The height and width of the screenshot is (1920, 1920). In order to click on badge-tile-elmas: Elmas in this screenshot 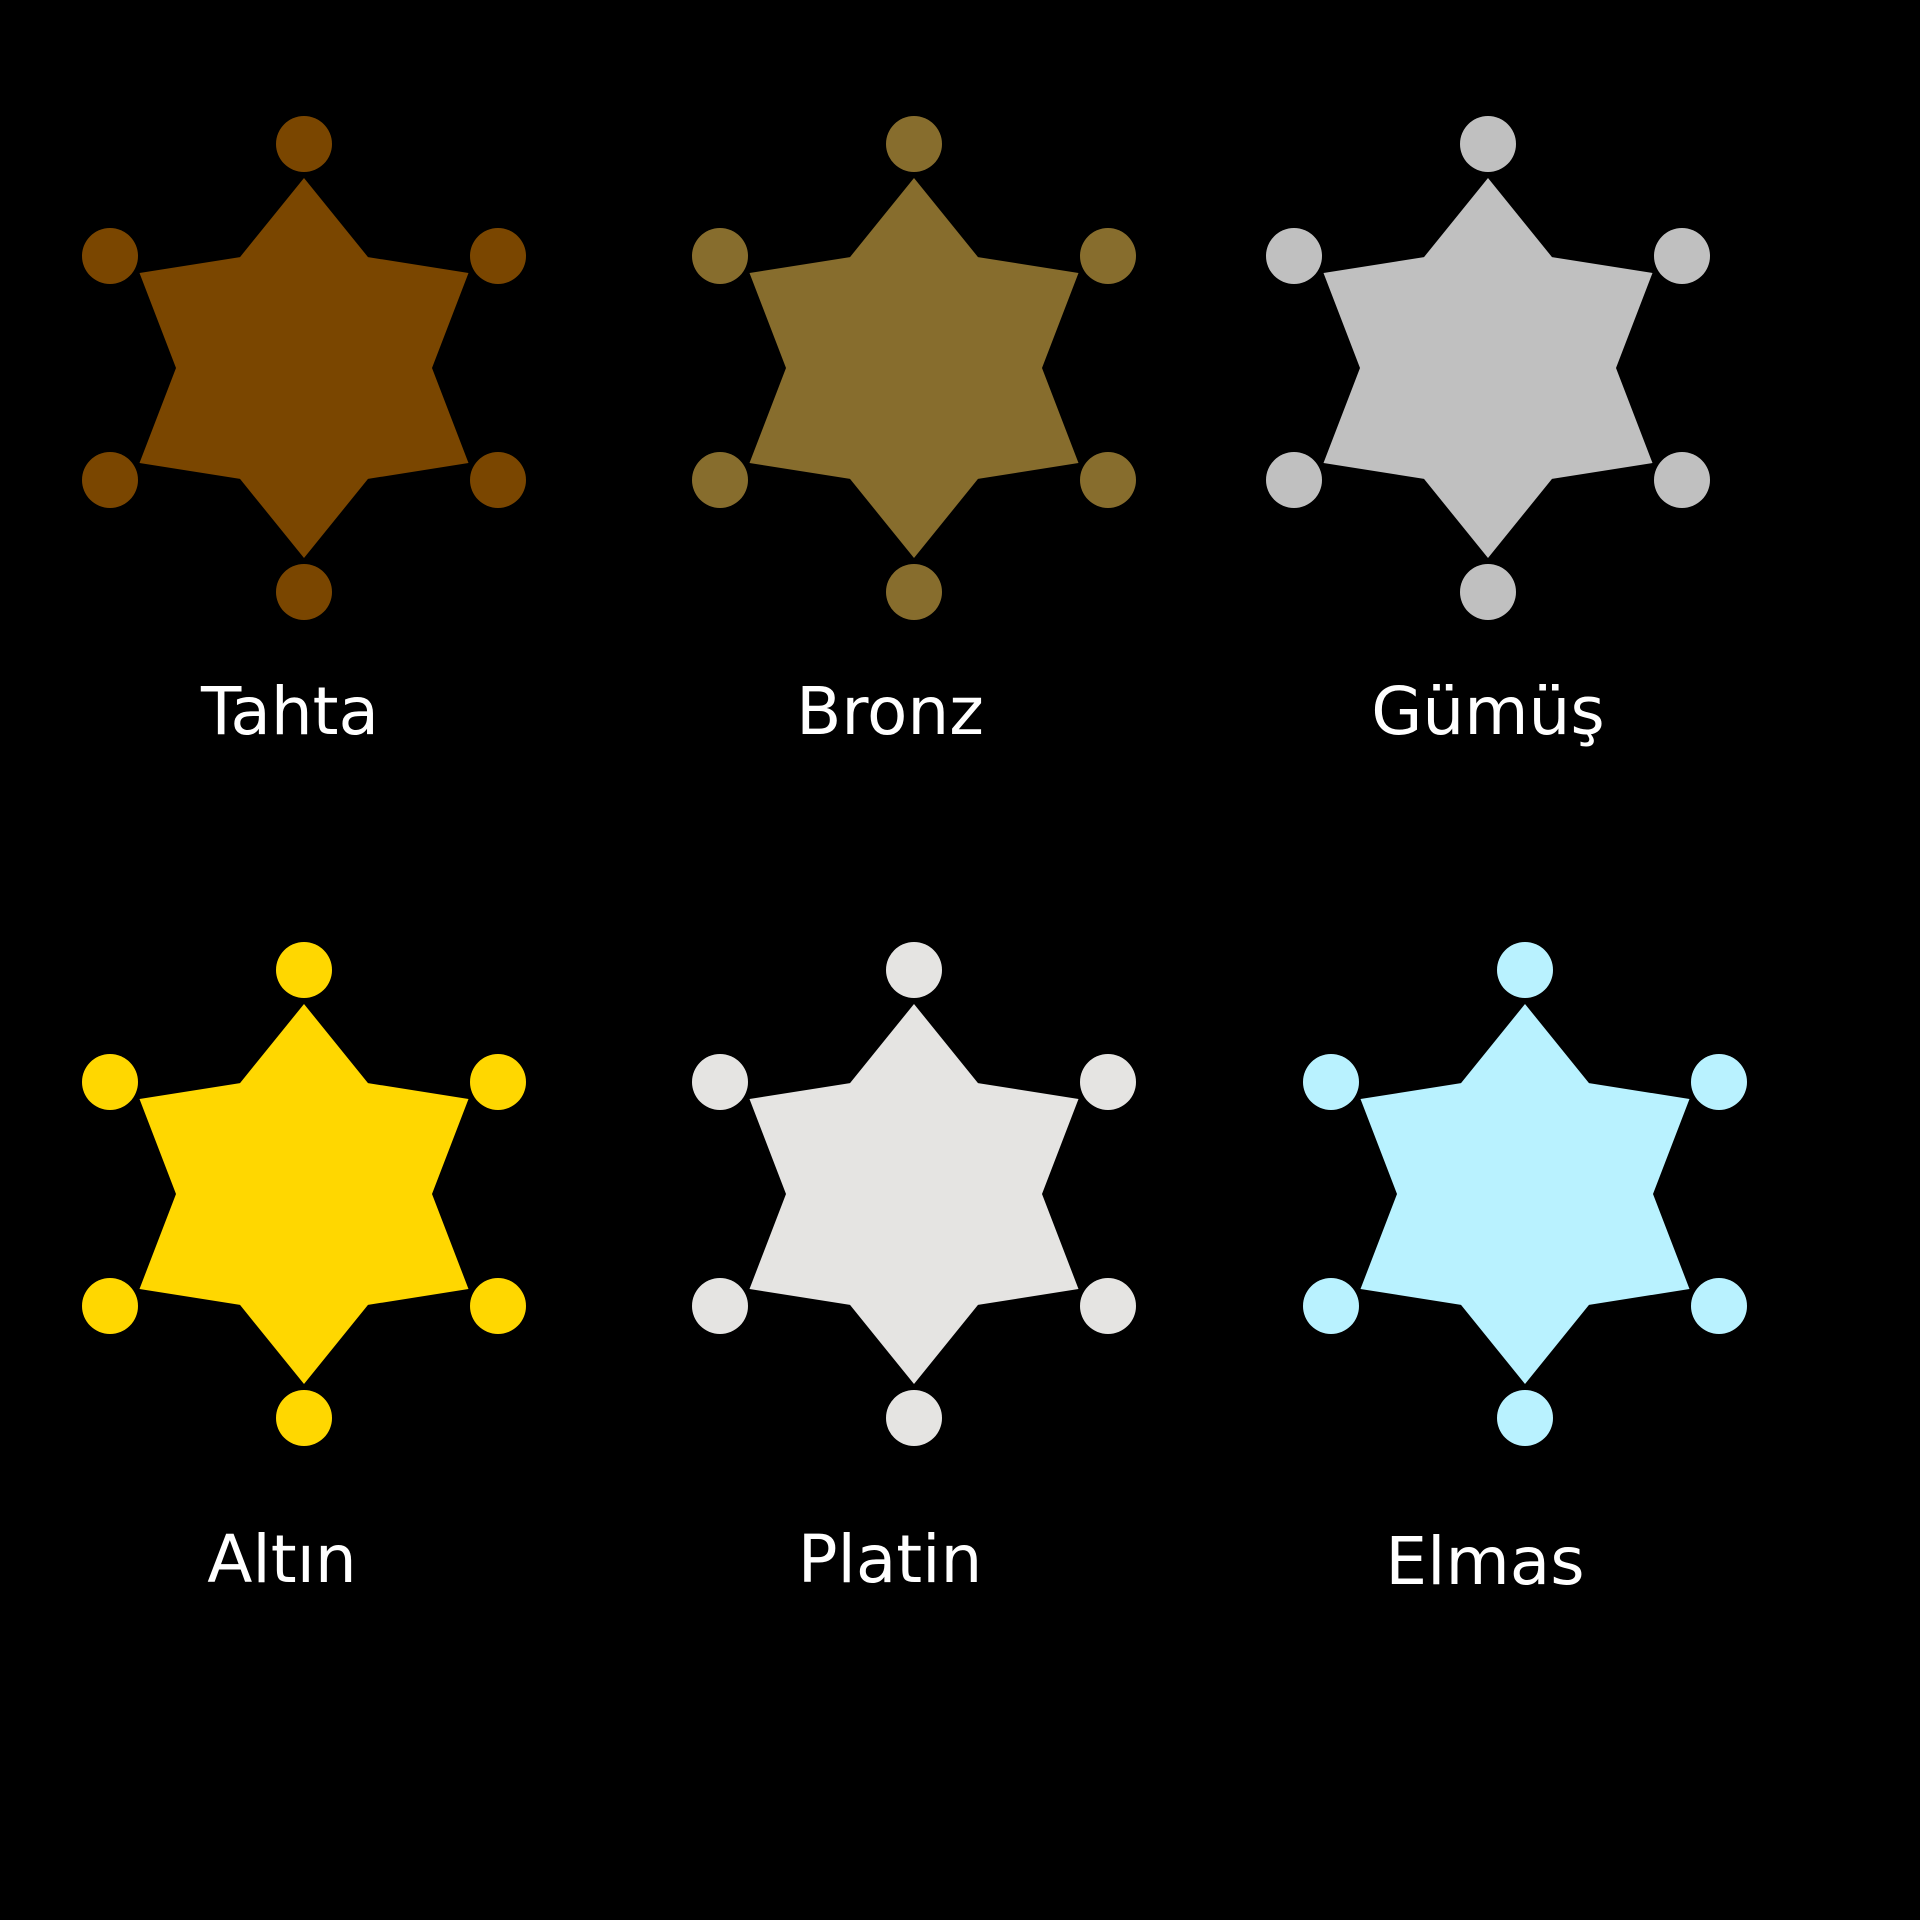, I will do `click(1525, 1271)`.